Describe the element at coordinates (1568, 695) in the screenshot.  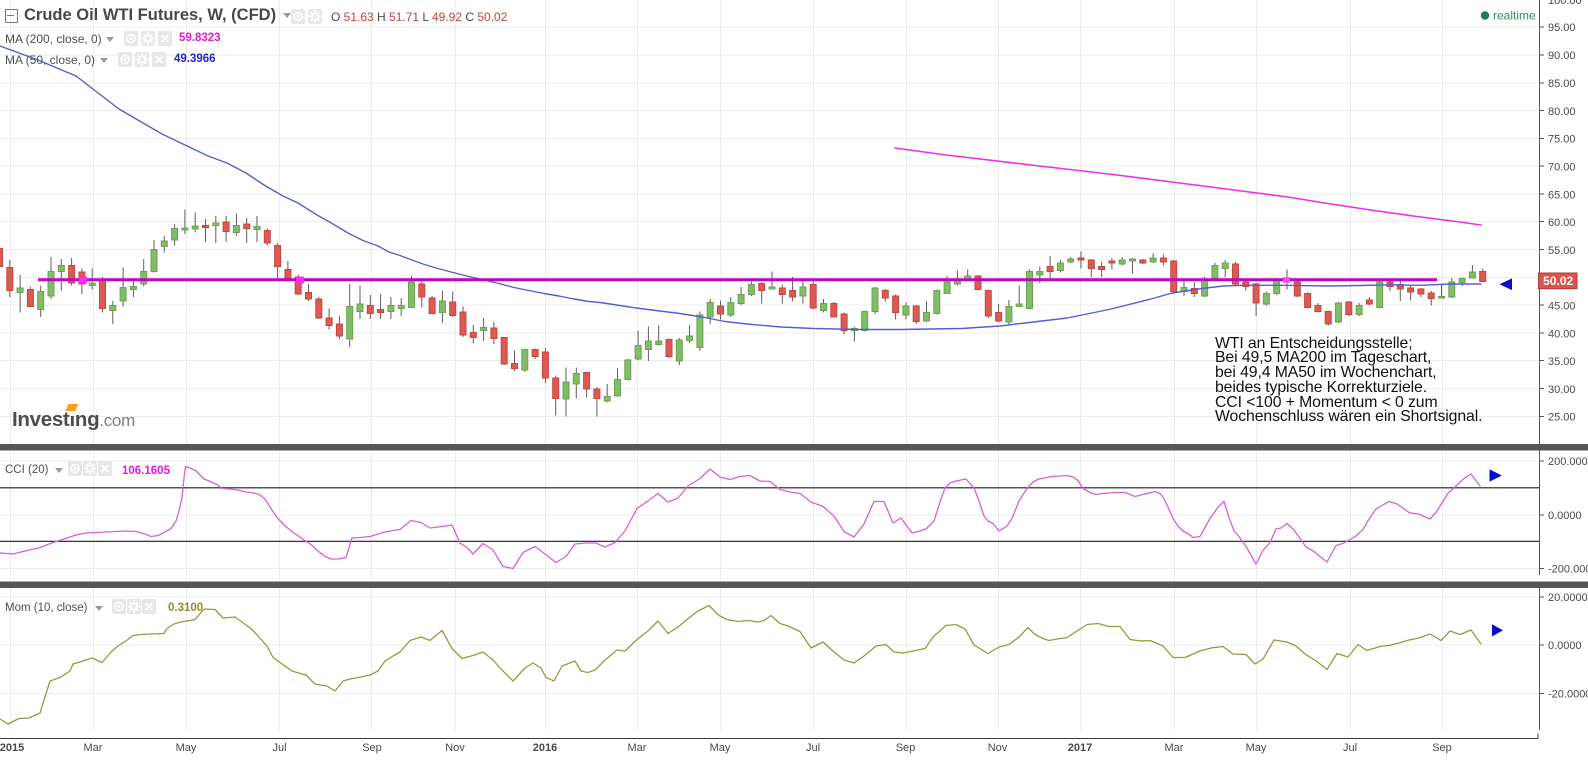
I see `svg-text: -20.0000` at that location.